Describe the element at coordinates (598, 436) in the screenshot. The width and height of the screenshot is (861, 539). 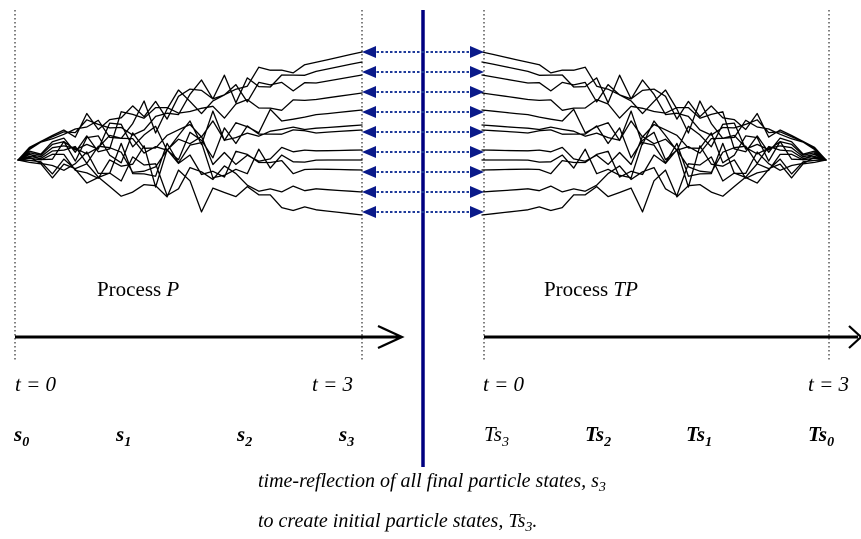
I see `state-ts2: Ts2` at that location.